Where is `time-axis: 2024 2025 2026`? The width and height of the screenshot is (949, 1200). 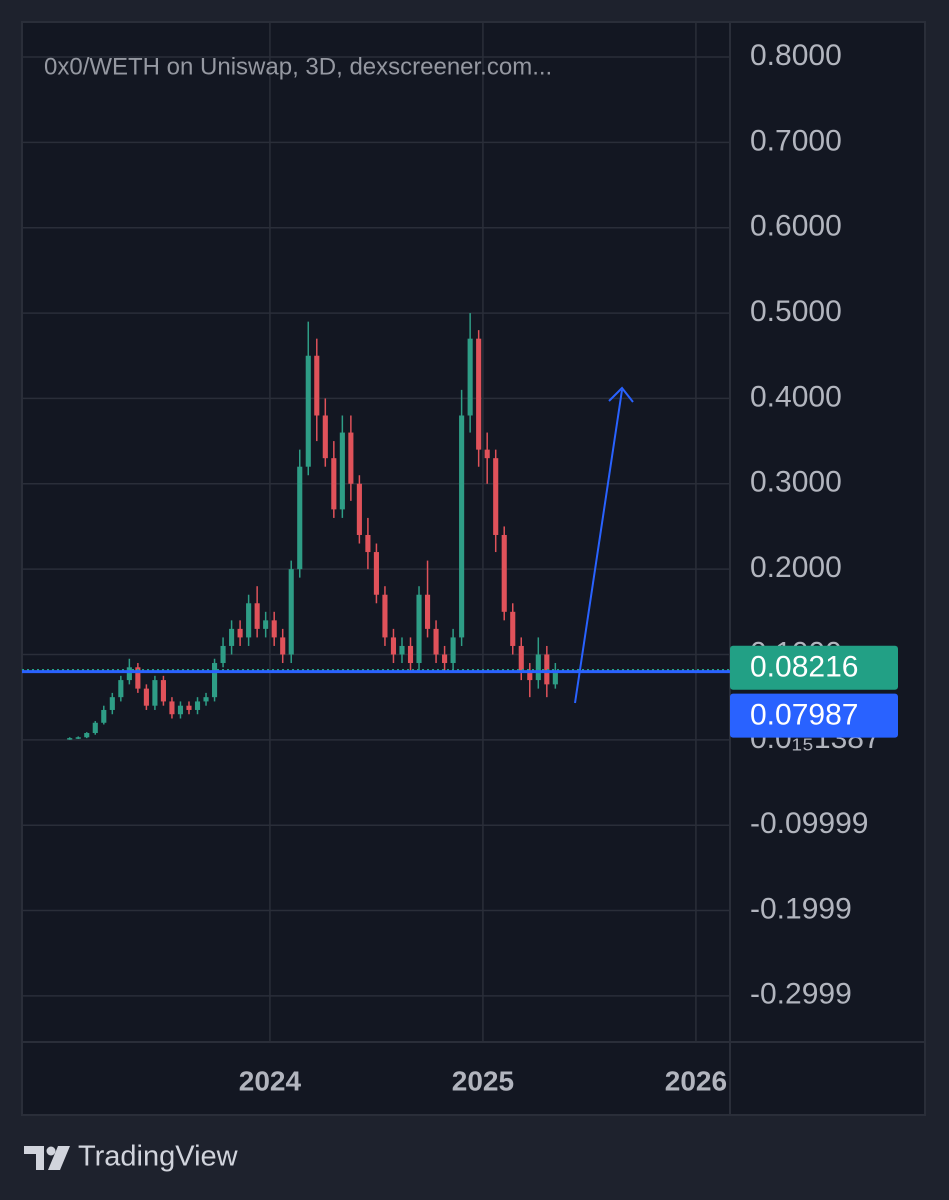
time-axis: 2024 2025 2026 is located at coordinates (483, 1080).